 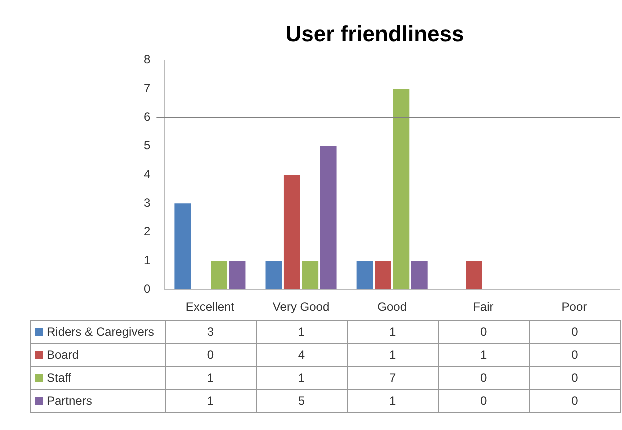 What do you see at coordinates (98, 401) in the screenshot?
I see `legend-label: Partners` at bounding box center [98, 401].